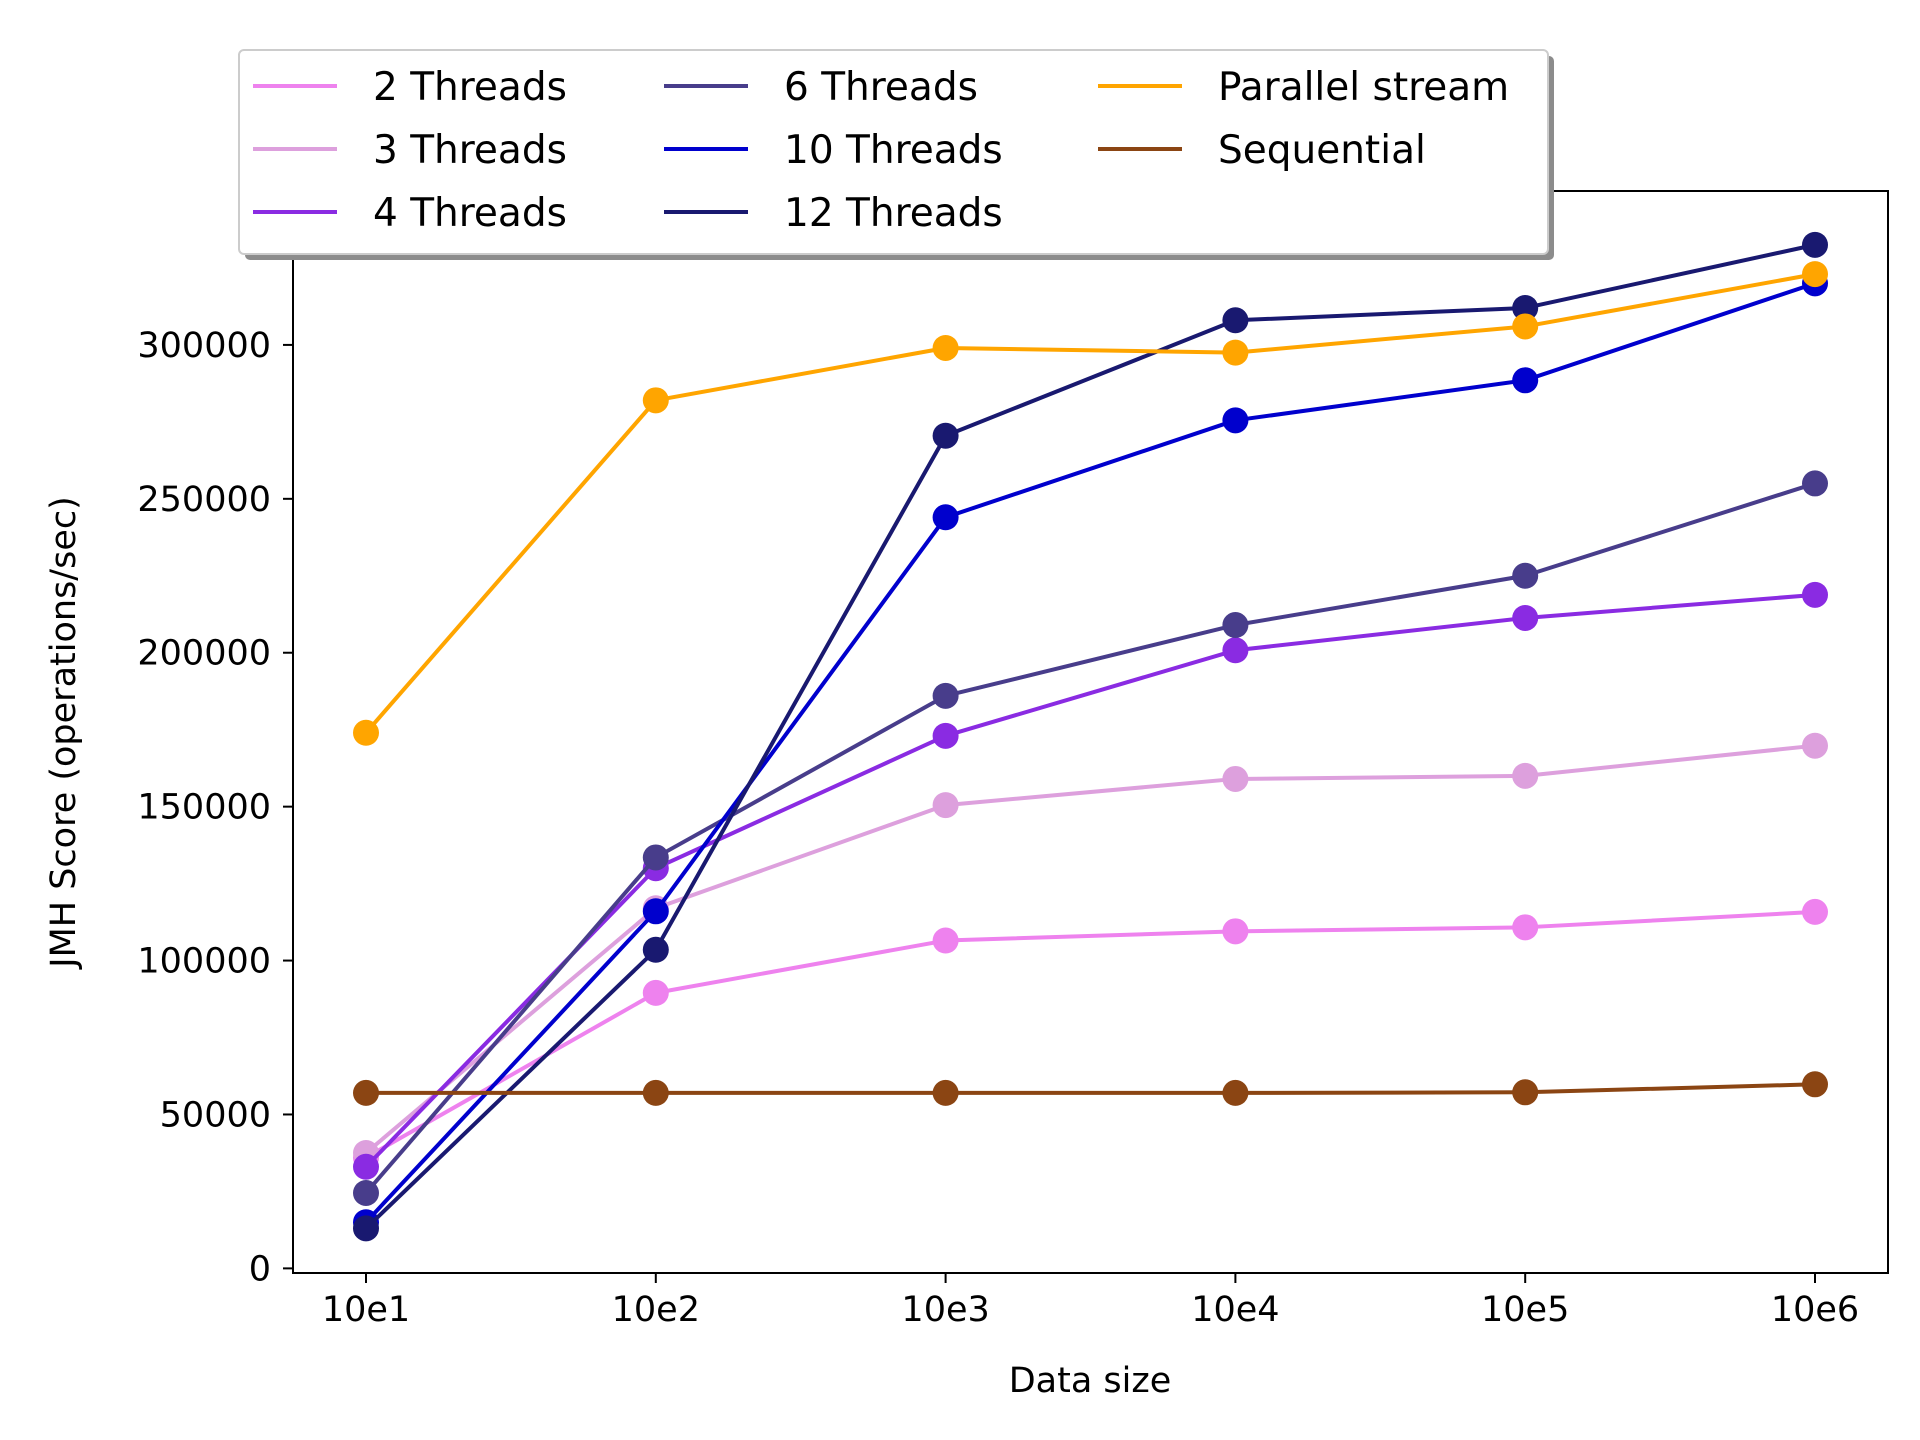 The image size is (1920, 1440). I want to click on y-axis-label: JMH Score (operations/sec), so click(64, 733).